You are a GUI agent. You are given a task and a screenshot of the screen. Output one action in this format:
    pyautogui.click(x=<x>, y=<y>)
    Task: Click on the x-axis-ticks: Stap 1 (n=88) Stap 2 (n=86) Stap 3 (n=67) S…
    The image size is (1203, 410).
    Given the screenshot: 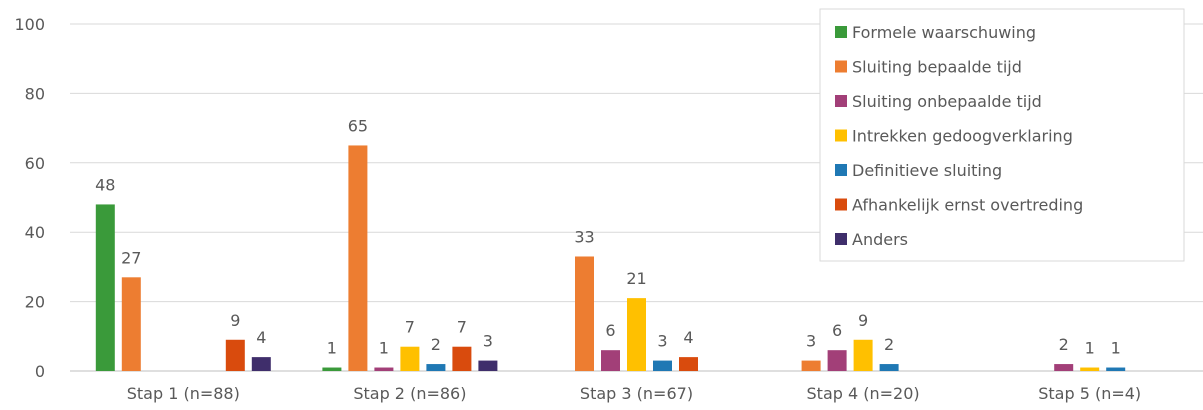 What is the action you would take?
    pyautogui.click(x=634, y=393)
    